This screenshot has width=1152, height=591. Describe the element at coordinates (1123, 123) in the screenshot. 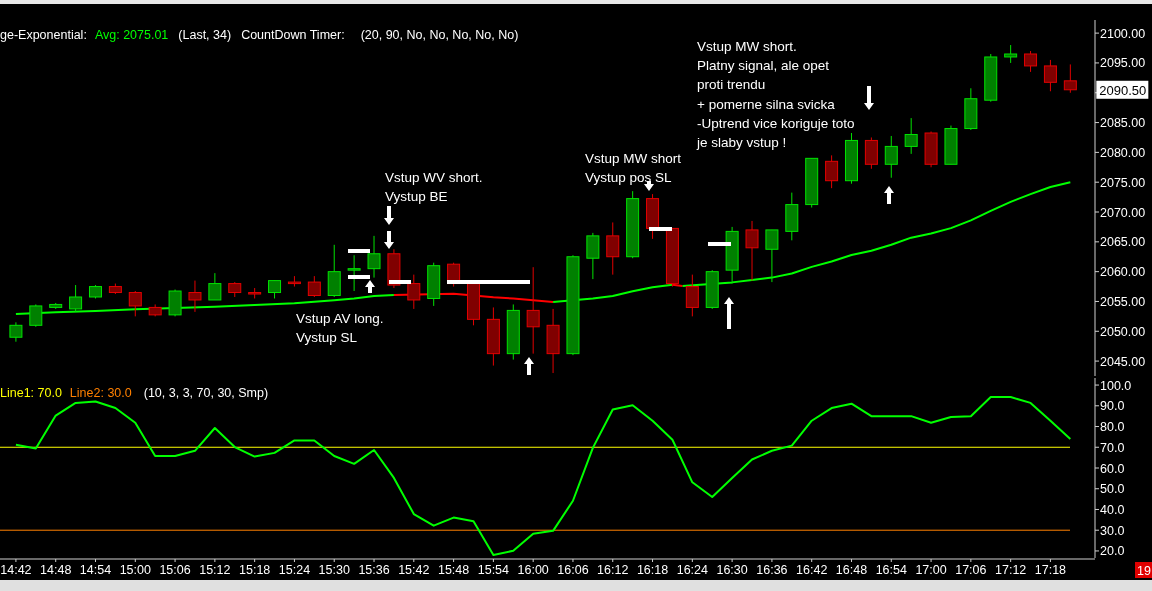

I see `y-tick-label: 2085.00` at that location.